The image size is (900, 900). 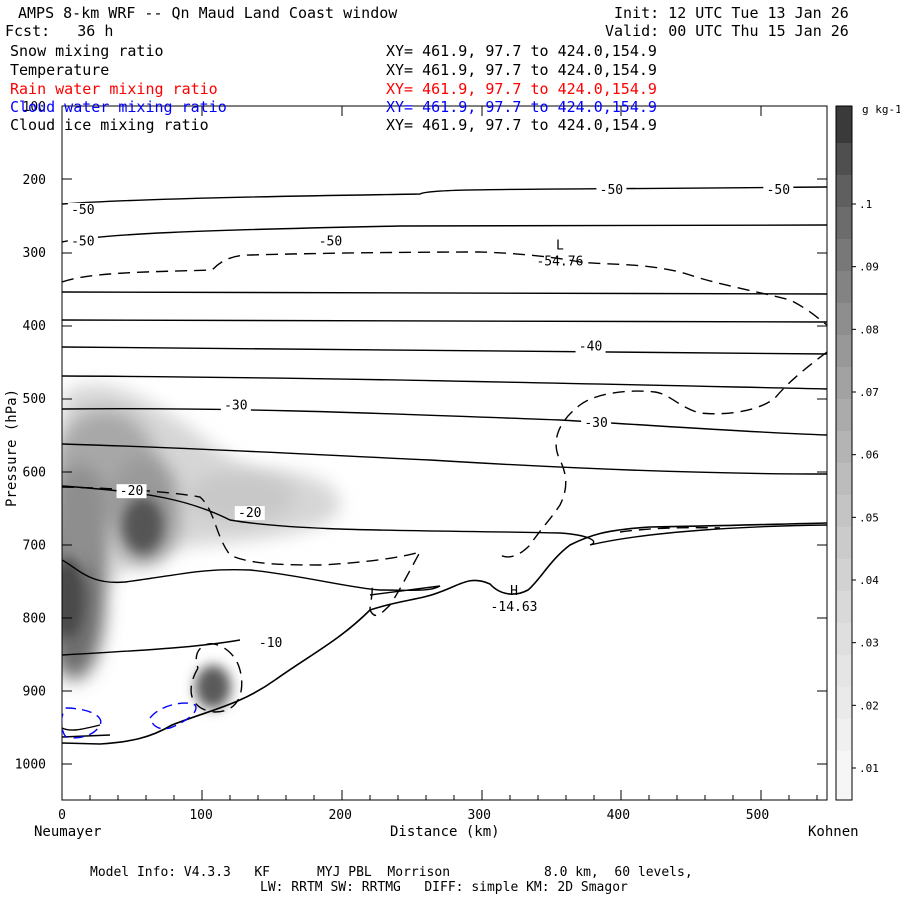 What do you see at coordinates (34, 691) in the screenshot?
I see `y-tick-label: 900` at bounding box center [34, 691].